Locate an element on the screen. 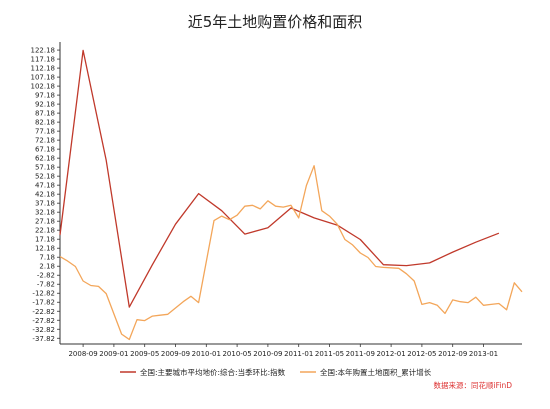  y-tick-label: 122.18 is located at coordinates (43, 51).